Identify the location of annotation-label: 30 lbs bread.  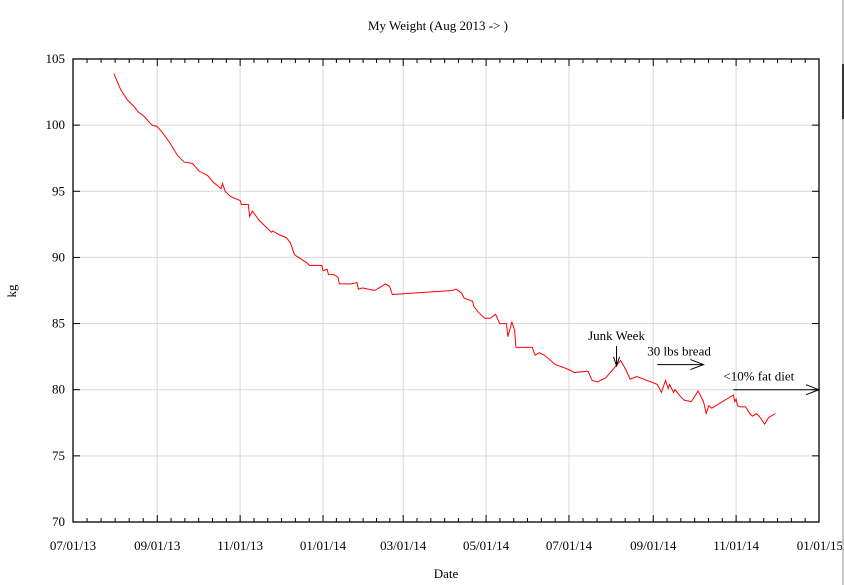
(679, 351).